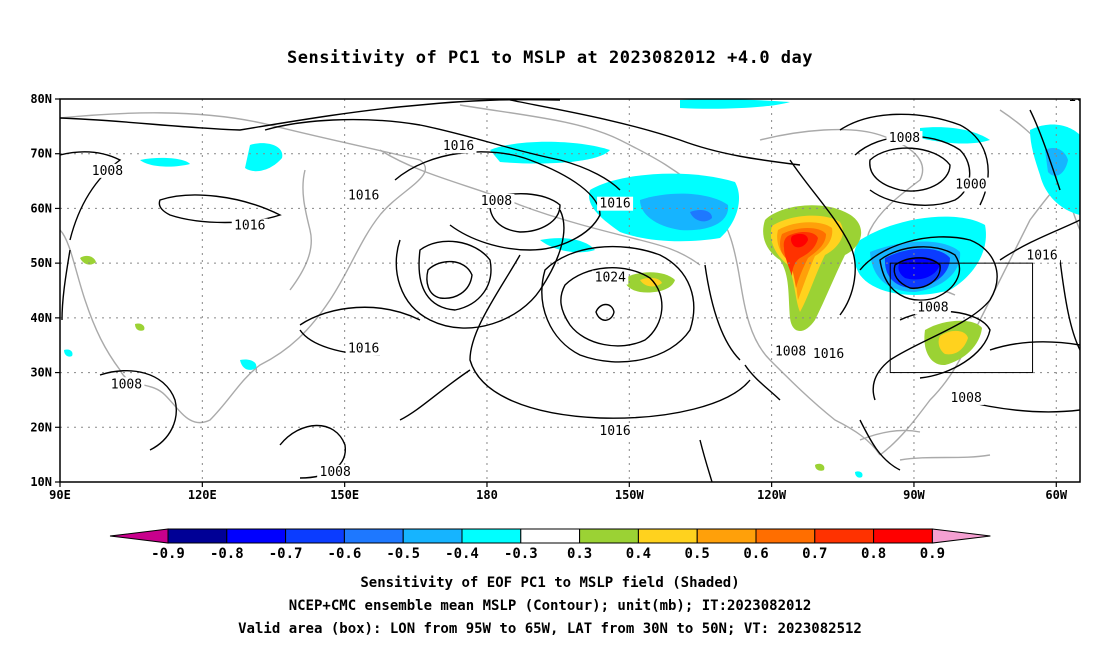 Image resolution: width=1100 pixels, height=650 pixels. I want to click on contour-1016-east-edge, so click(1069, 305).